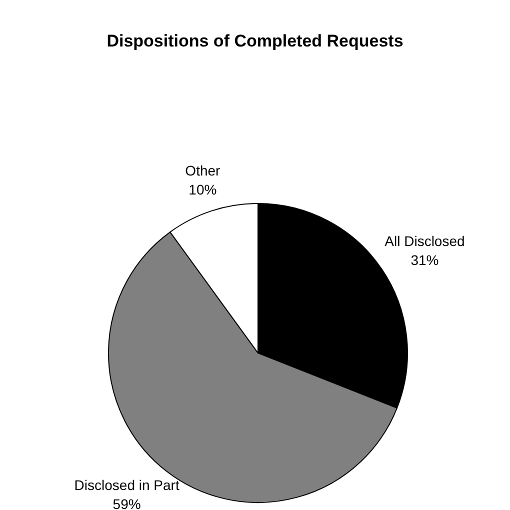 The image size is (510, 510). What do you see at coordinates (126, 503) in the screenshot?
I see `data-label: 59%` at bounding box center [126, 503].